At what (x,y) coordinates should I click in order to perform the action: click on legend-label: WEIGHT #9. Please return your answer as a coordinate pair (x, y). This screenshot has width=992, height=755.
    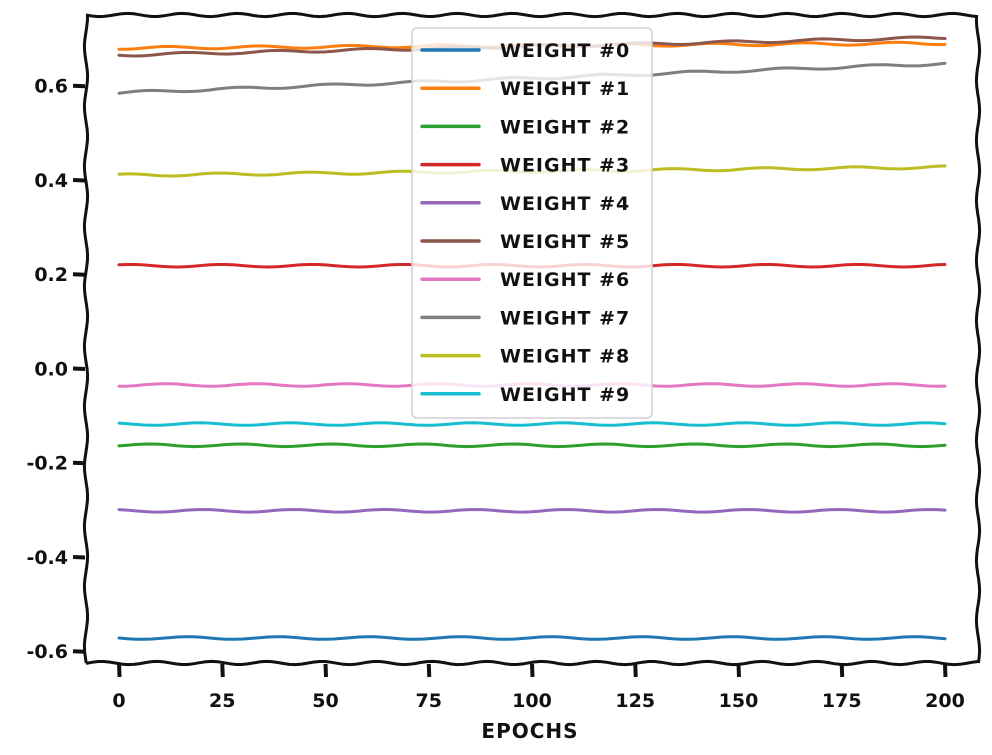
    Looking at the image, I should click on (565, 395).